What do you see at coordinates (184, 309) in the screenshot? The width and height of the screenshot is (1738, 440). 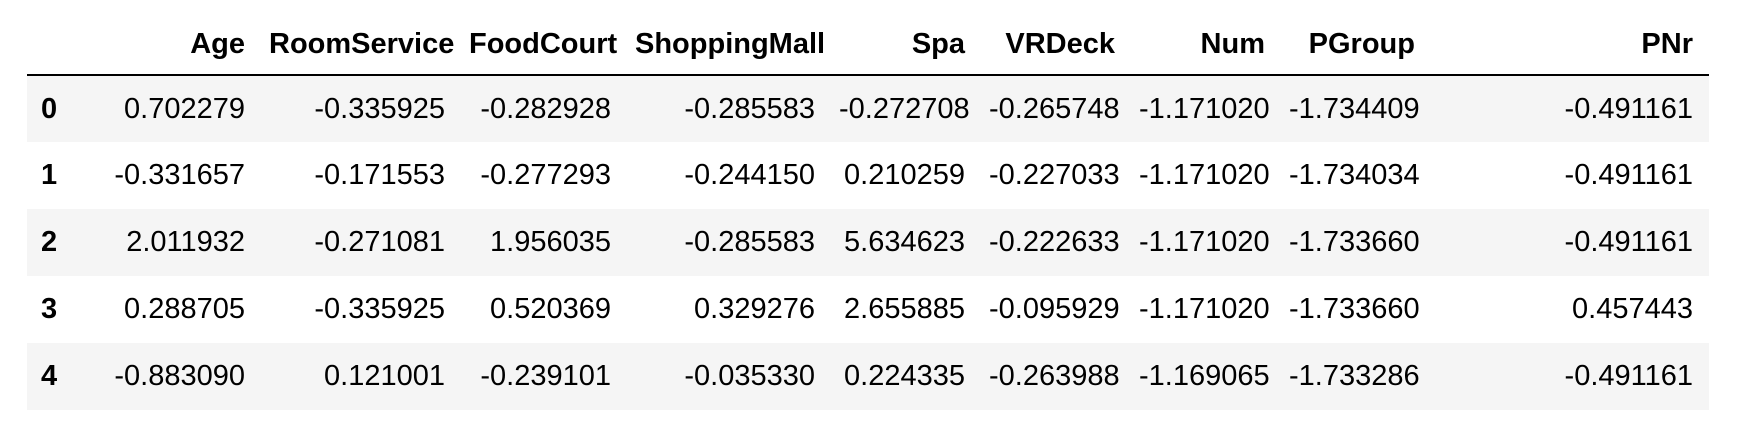 I see `cell-age: 0.288705` at bounding box center [184, 309].